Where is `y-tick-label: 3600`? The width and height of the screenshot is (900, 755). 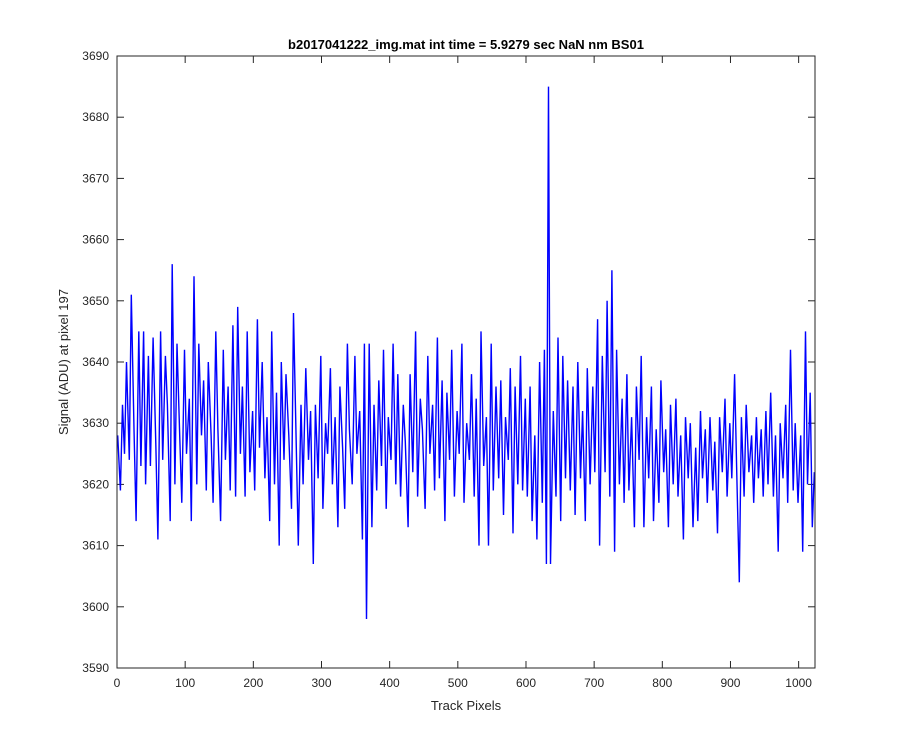 y-tick-label: 3600 is located at coordinates (95, 607).